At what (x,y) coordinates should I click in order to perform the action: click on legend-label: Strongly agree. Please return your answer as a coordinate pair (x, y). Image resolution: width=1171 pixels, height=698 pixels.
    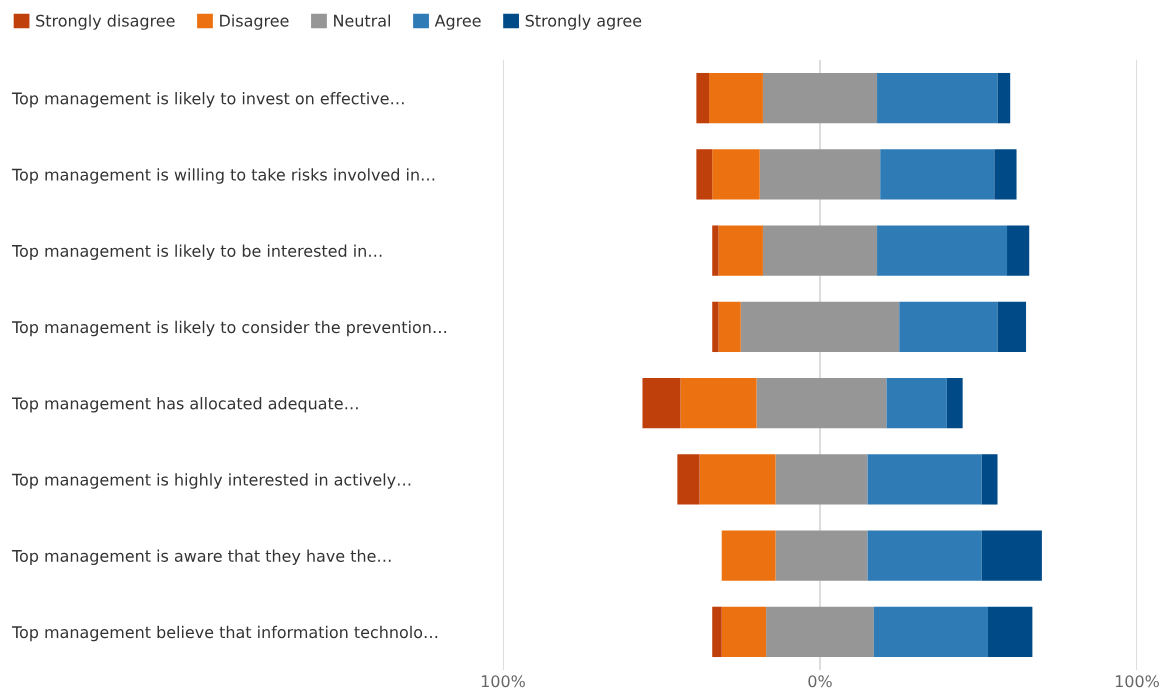
    Looking at the image, I should click on (583, 22).